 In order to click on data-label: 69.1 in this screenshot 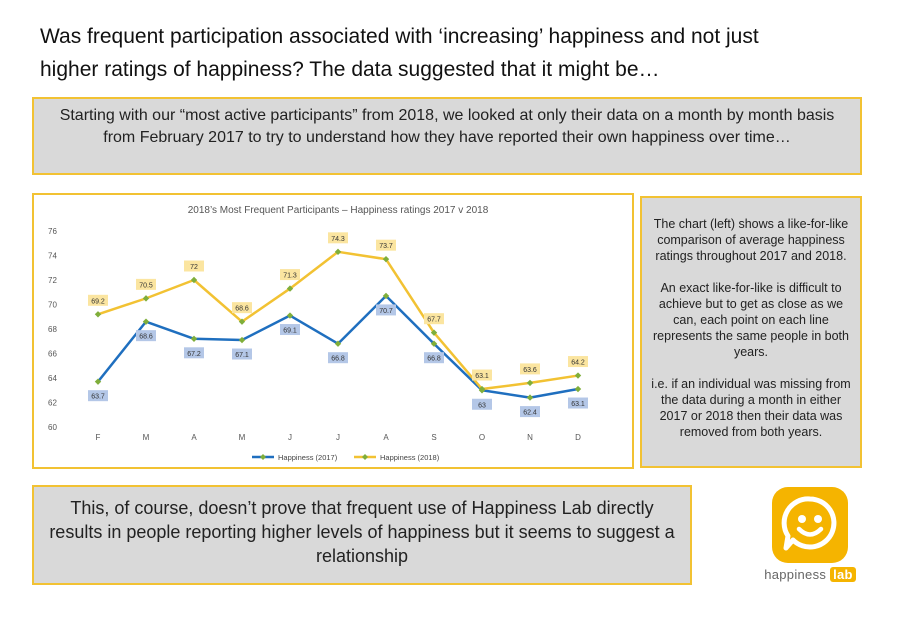, I will do `click(290, 331)`.